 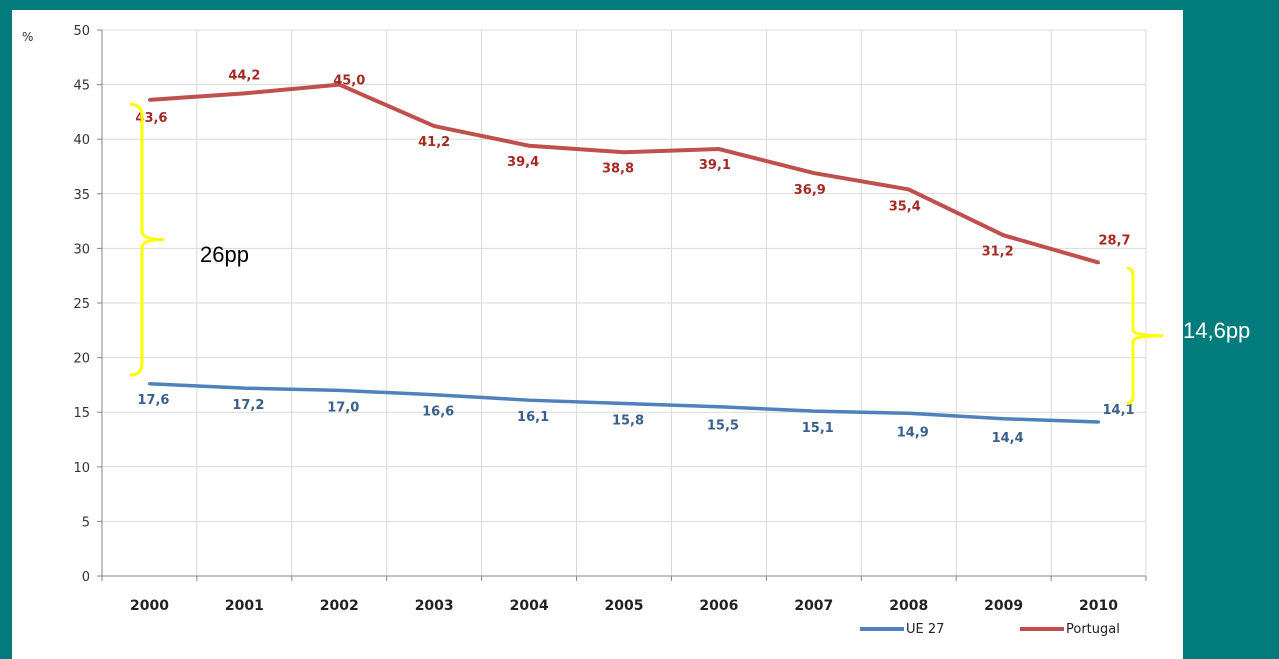 What do you see at coordinates (1093, 629) in the screenshot?
I see `legend-label-portugal: Portugal` at bounding box center [1093, 629].